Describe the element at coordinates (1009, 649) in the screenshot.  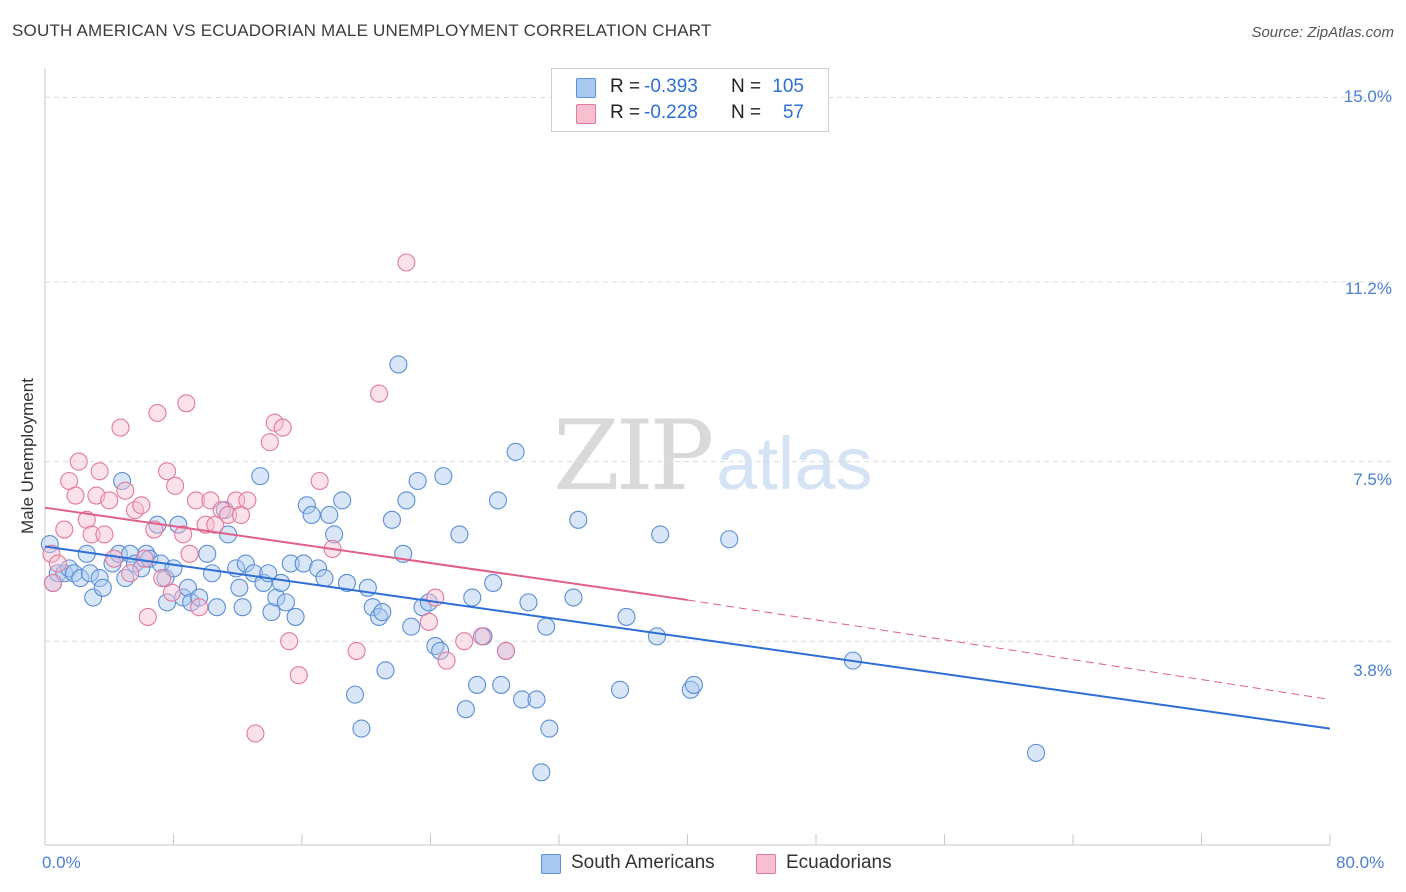
I see `ecuadorian-trend-line-extension` at that location.